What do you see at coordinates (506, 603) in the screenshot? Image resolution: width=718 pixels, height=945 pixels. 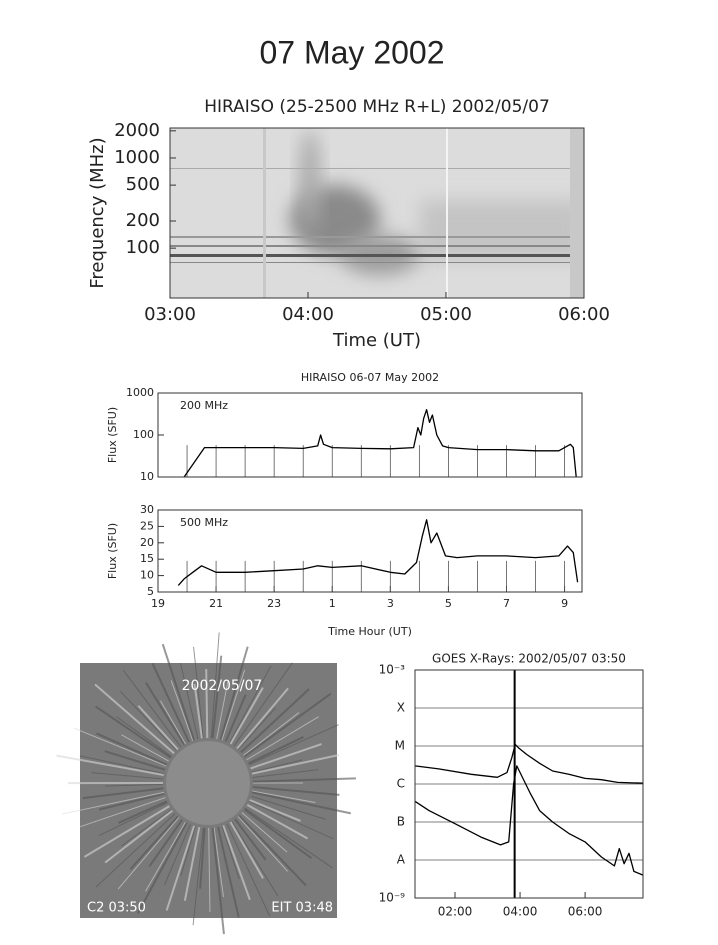 I see `x-tick-label: 7` at bounding box center [506, 603].